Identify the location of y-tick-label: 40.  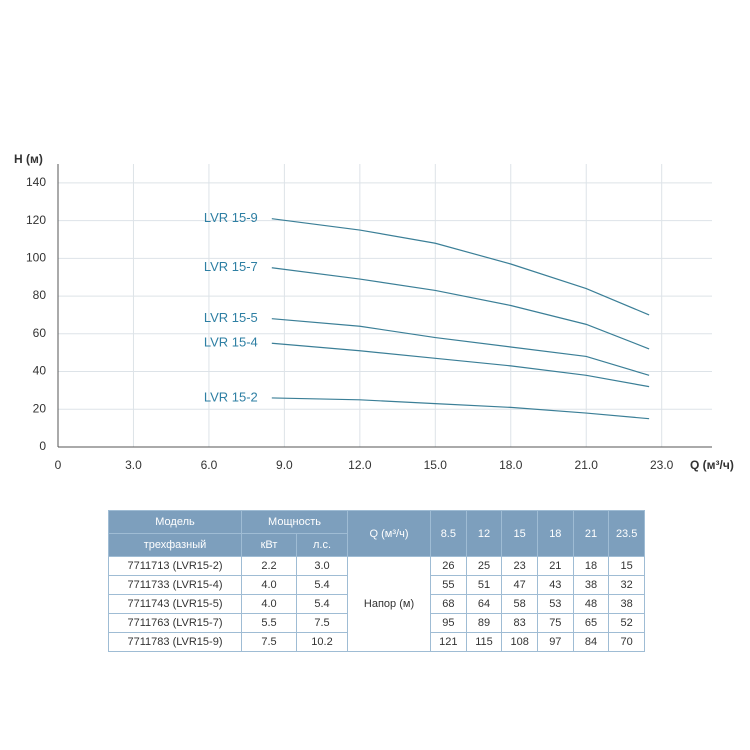
(40, 371).